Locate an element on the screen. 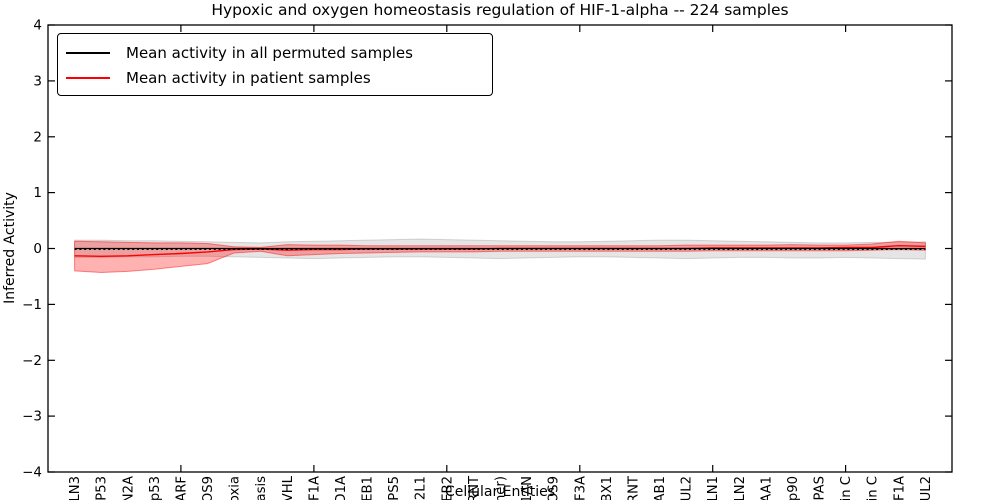  entity-label: VHL/Elongin B/Elongin C/RBX1/CUL2/HIF1A is located at coordinates (899, 488).